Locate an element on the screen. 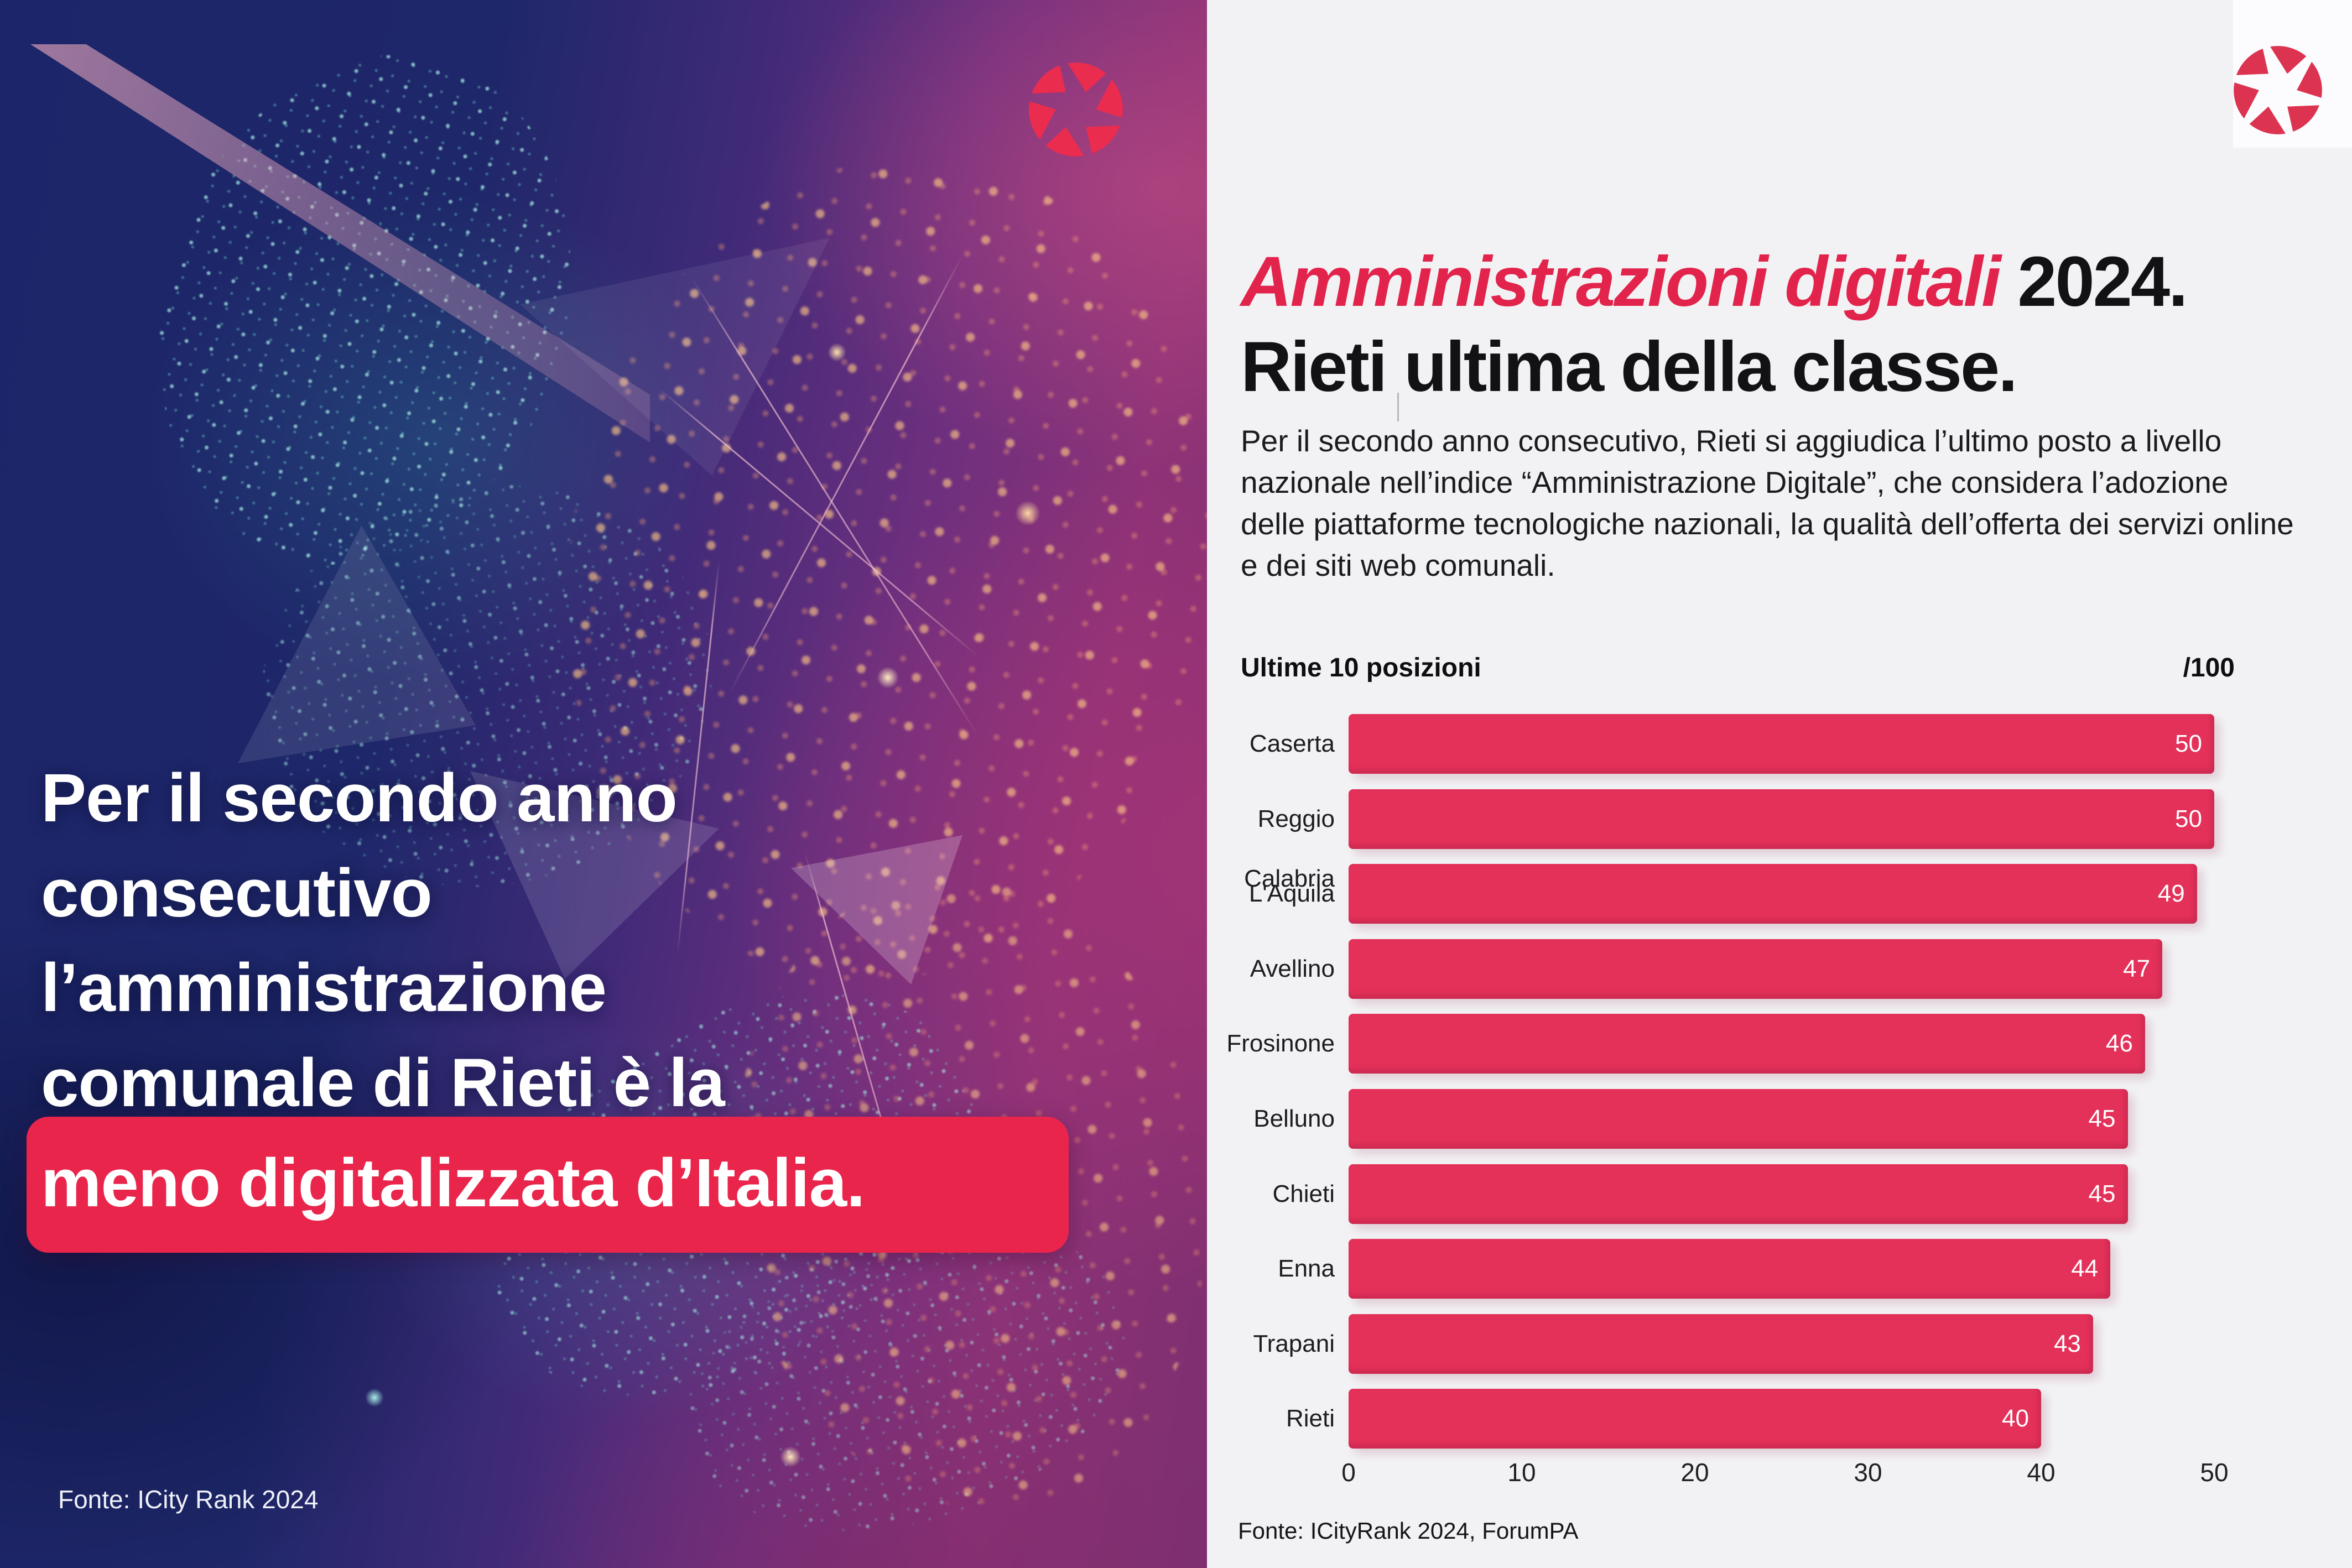 This screenshot has height=1568, width=2352. bar-label: Frosinone is located at coordinates (1280, 1044).